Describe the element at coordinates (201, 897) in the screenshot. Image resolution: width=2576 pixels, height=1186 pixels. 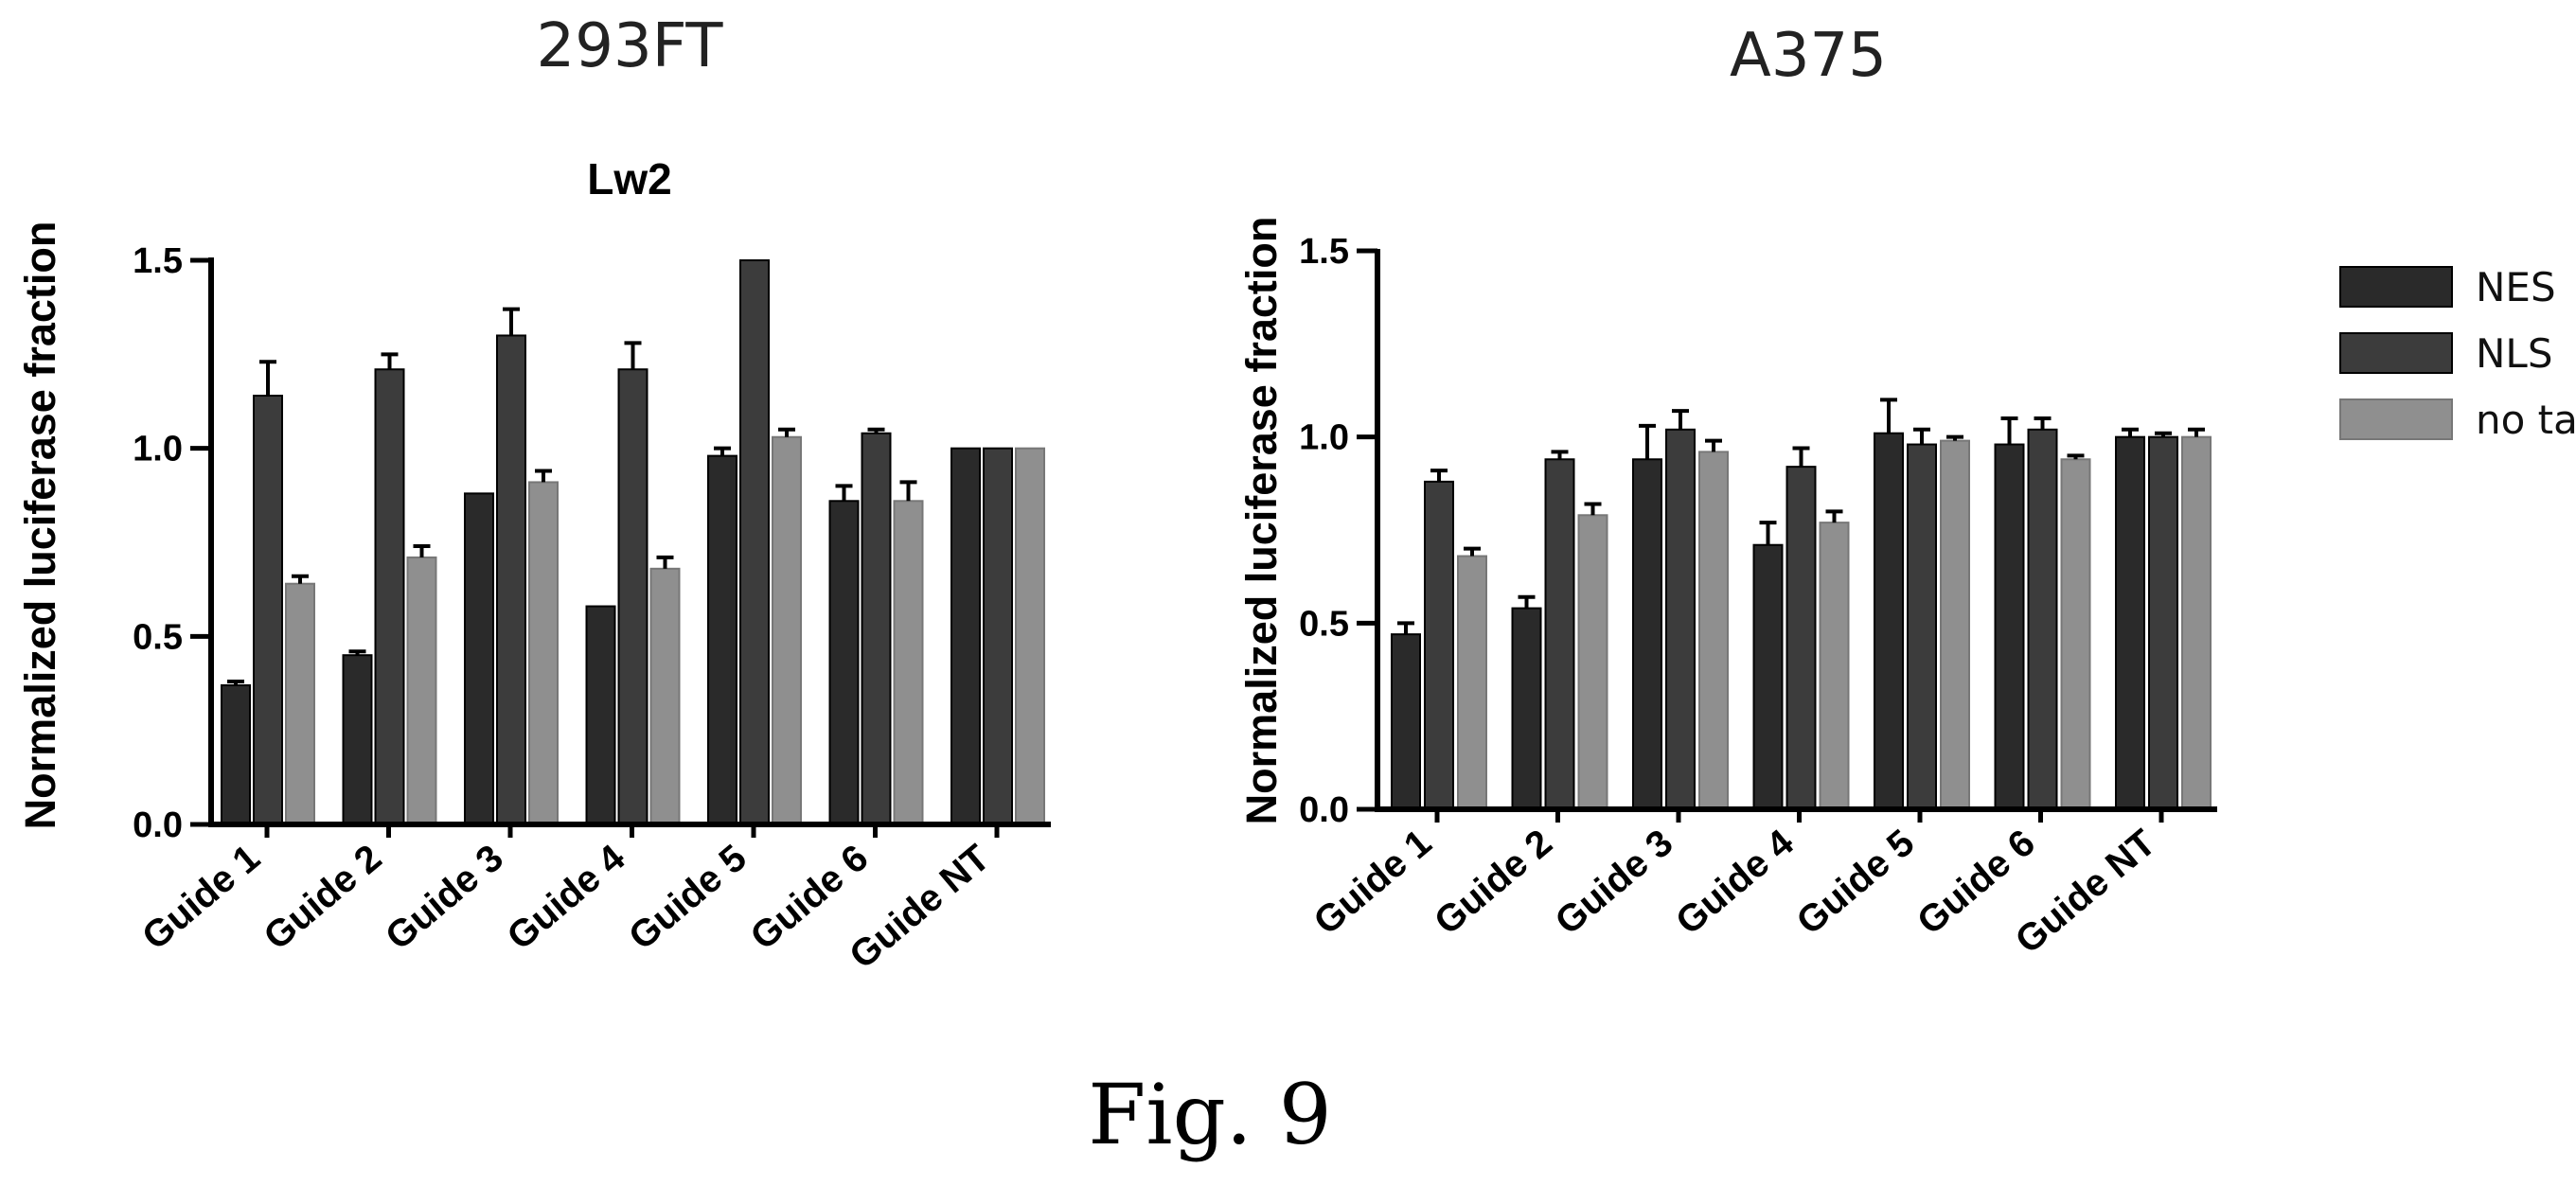
I see `x-category-label: Guide 1` at that location.